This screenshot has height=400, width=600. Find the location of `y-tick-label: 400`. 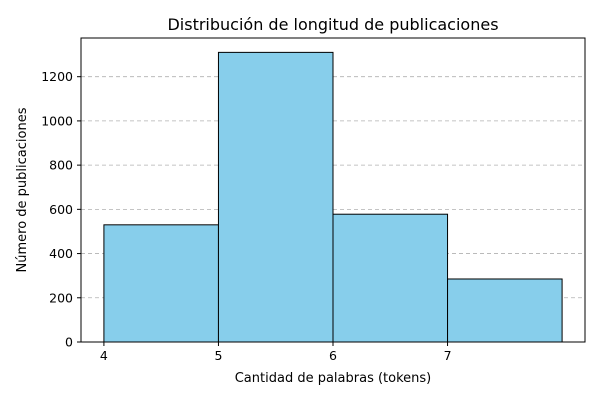

y-tick-label: 400 is located at coordinates (61, 253).